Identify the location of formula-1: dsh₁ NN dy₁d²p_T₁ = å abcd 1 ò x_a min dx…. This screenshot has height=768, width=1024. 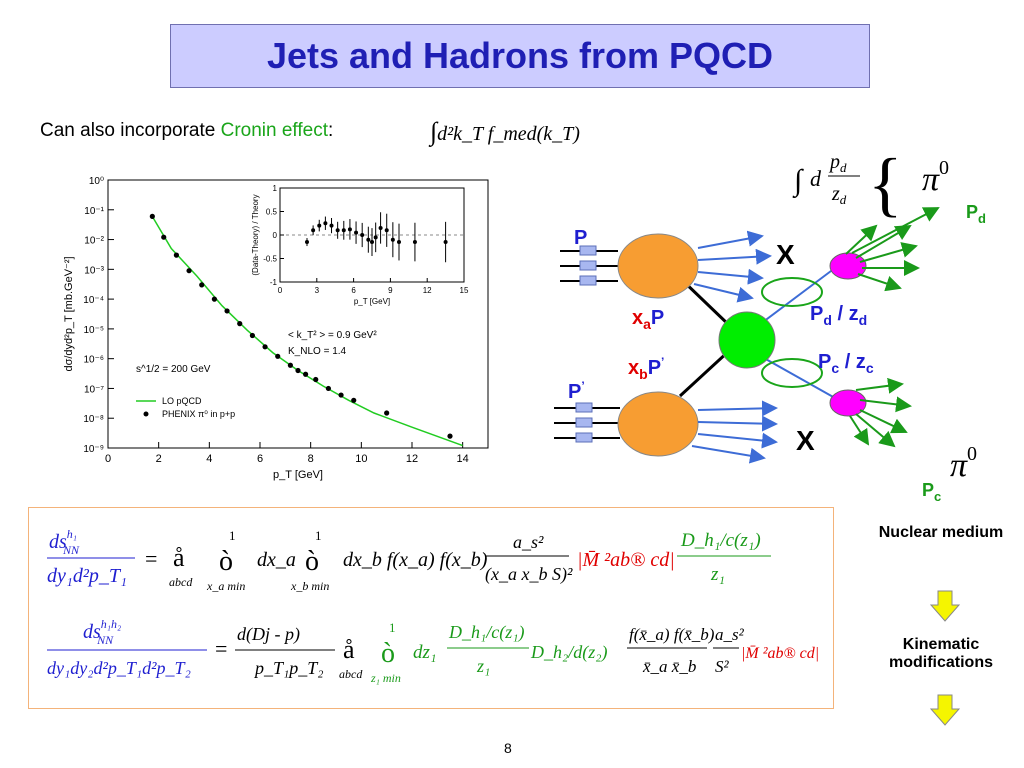
(409, 560).